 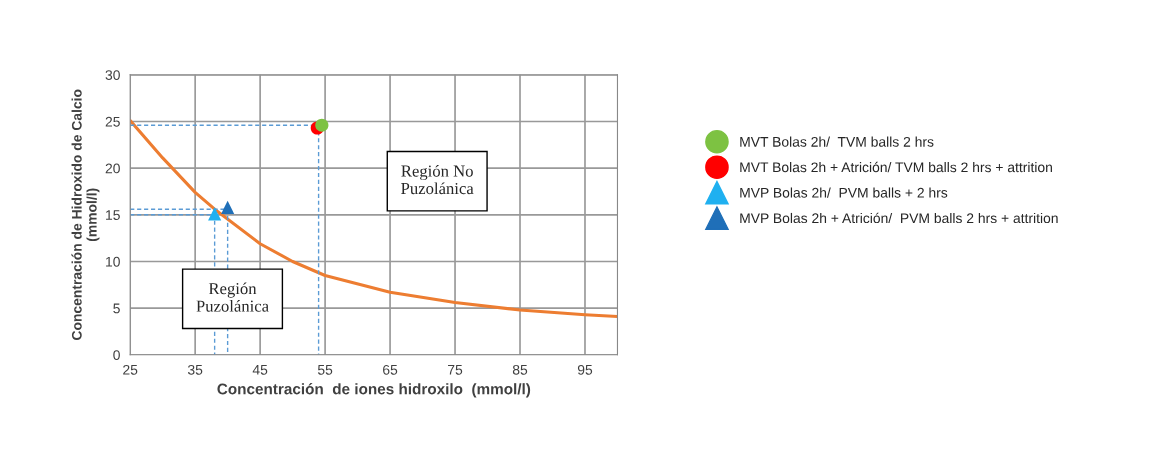 What do you see at coordinates (437, 179) in the screenshot?
I see `annotation: Región No Puzolánica` at bounding box center [437, 179].